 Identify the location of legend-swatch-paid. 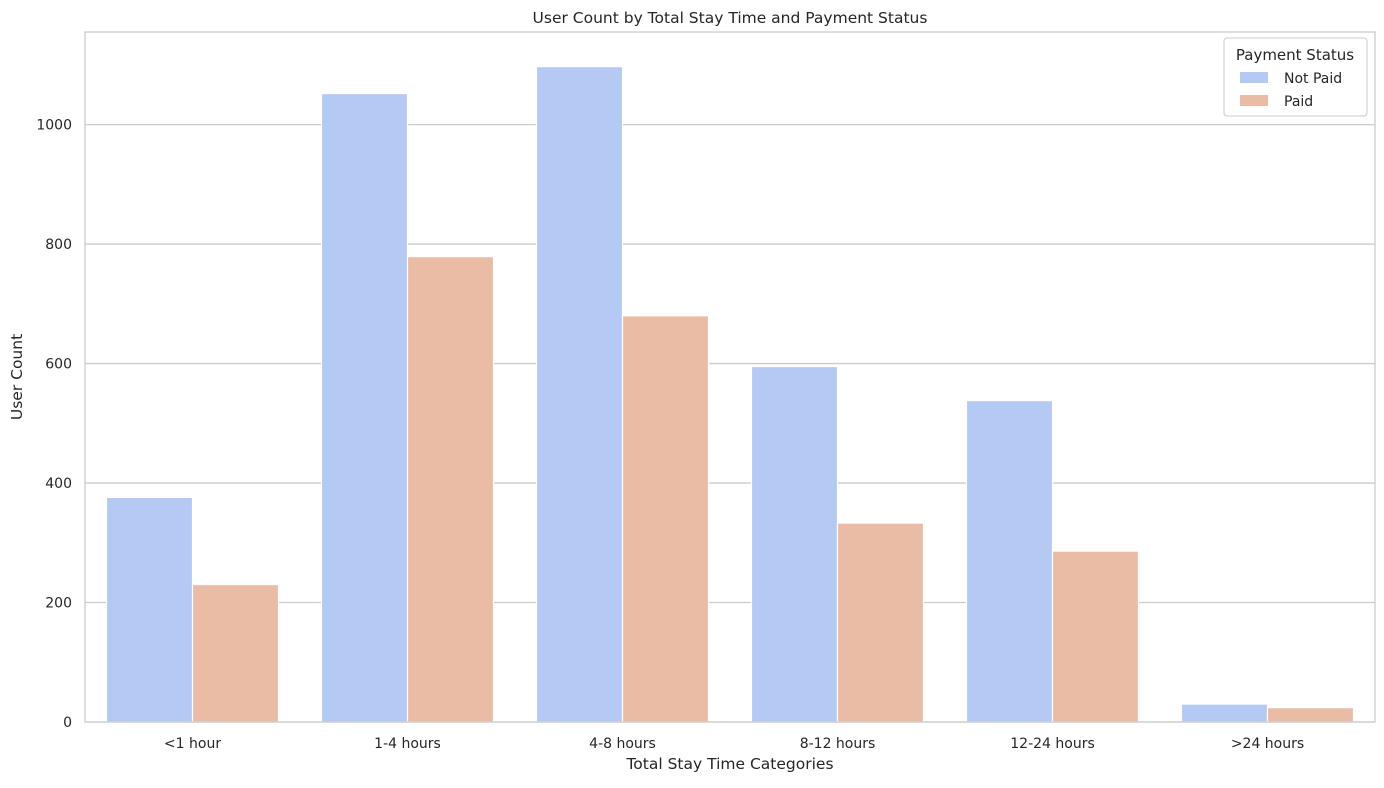
(1254, 100).